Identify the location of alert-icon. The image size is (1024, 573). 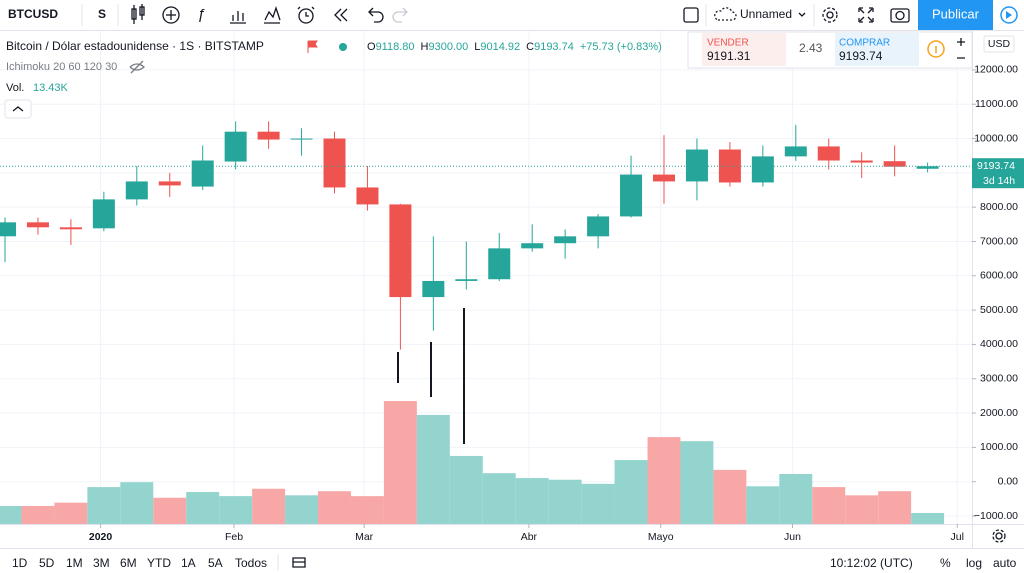
(306, 15).